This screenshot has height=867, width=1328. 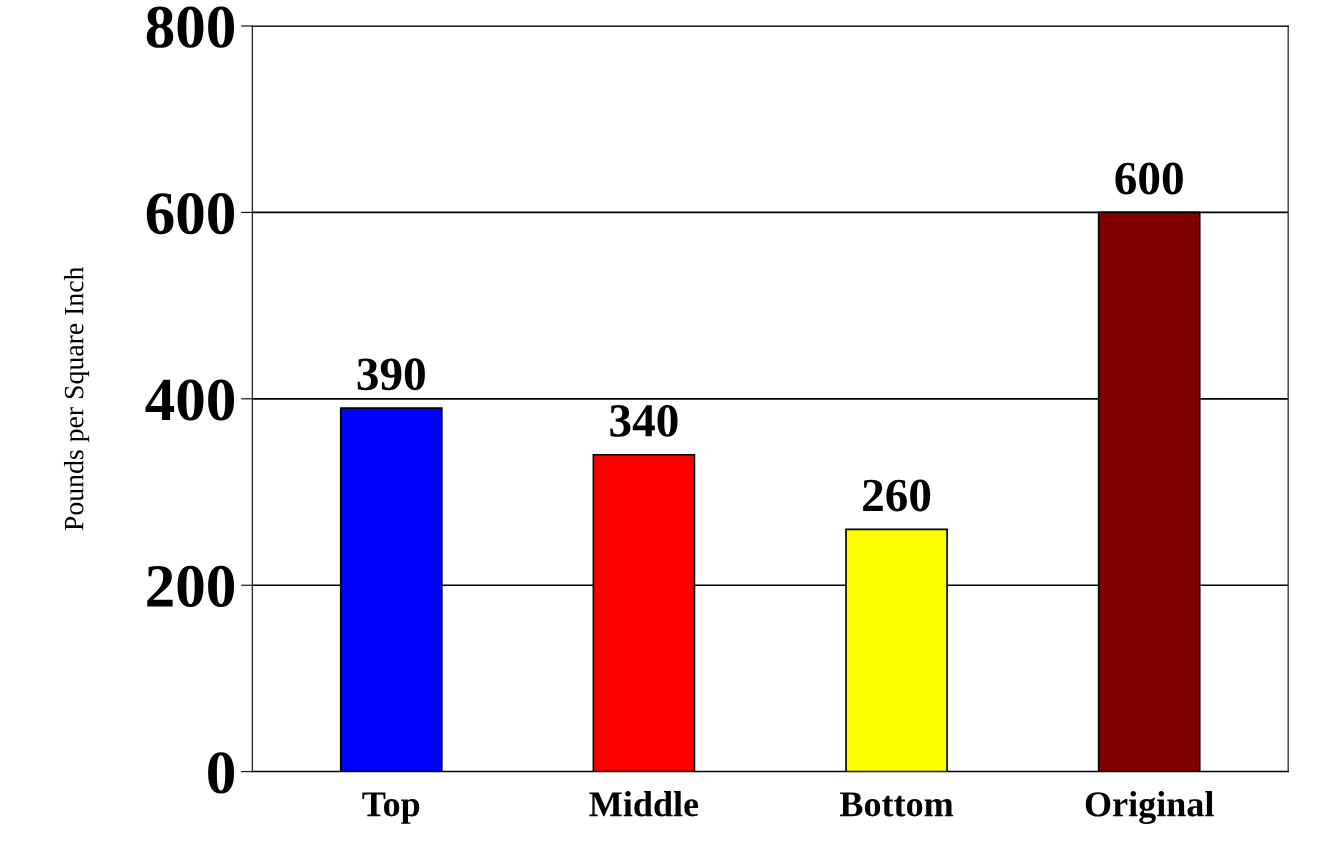 What do you see at coordinates (897, 804) in the screenshot?
I see `x-tick-label: Bottom` at bounding box center [897, 804].